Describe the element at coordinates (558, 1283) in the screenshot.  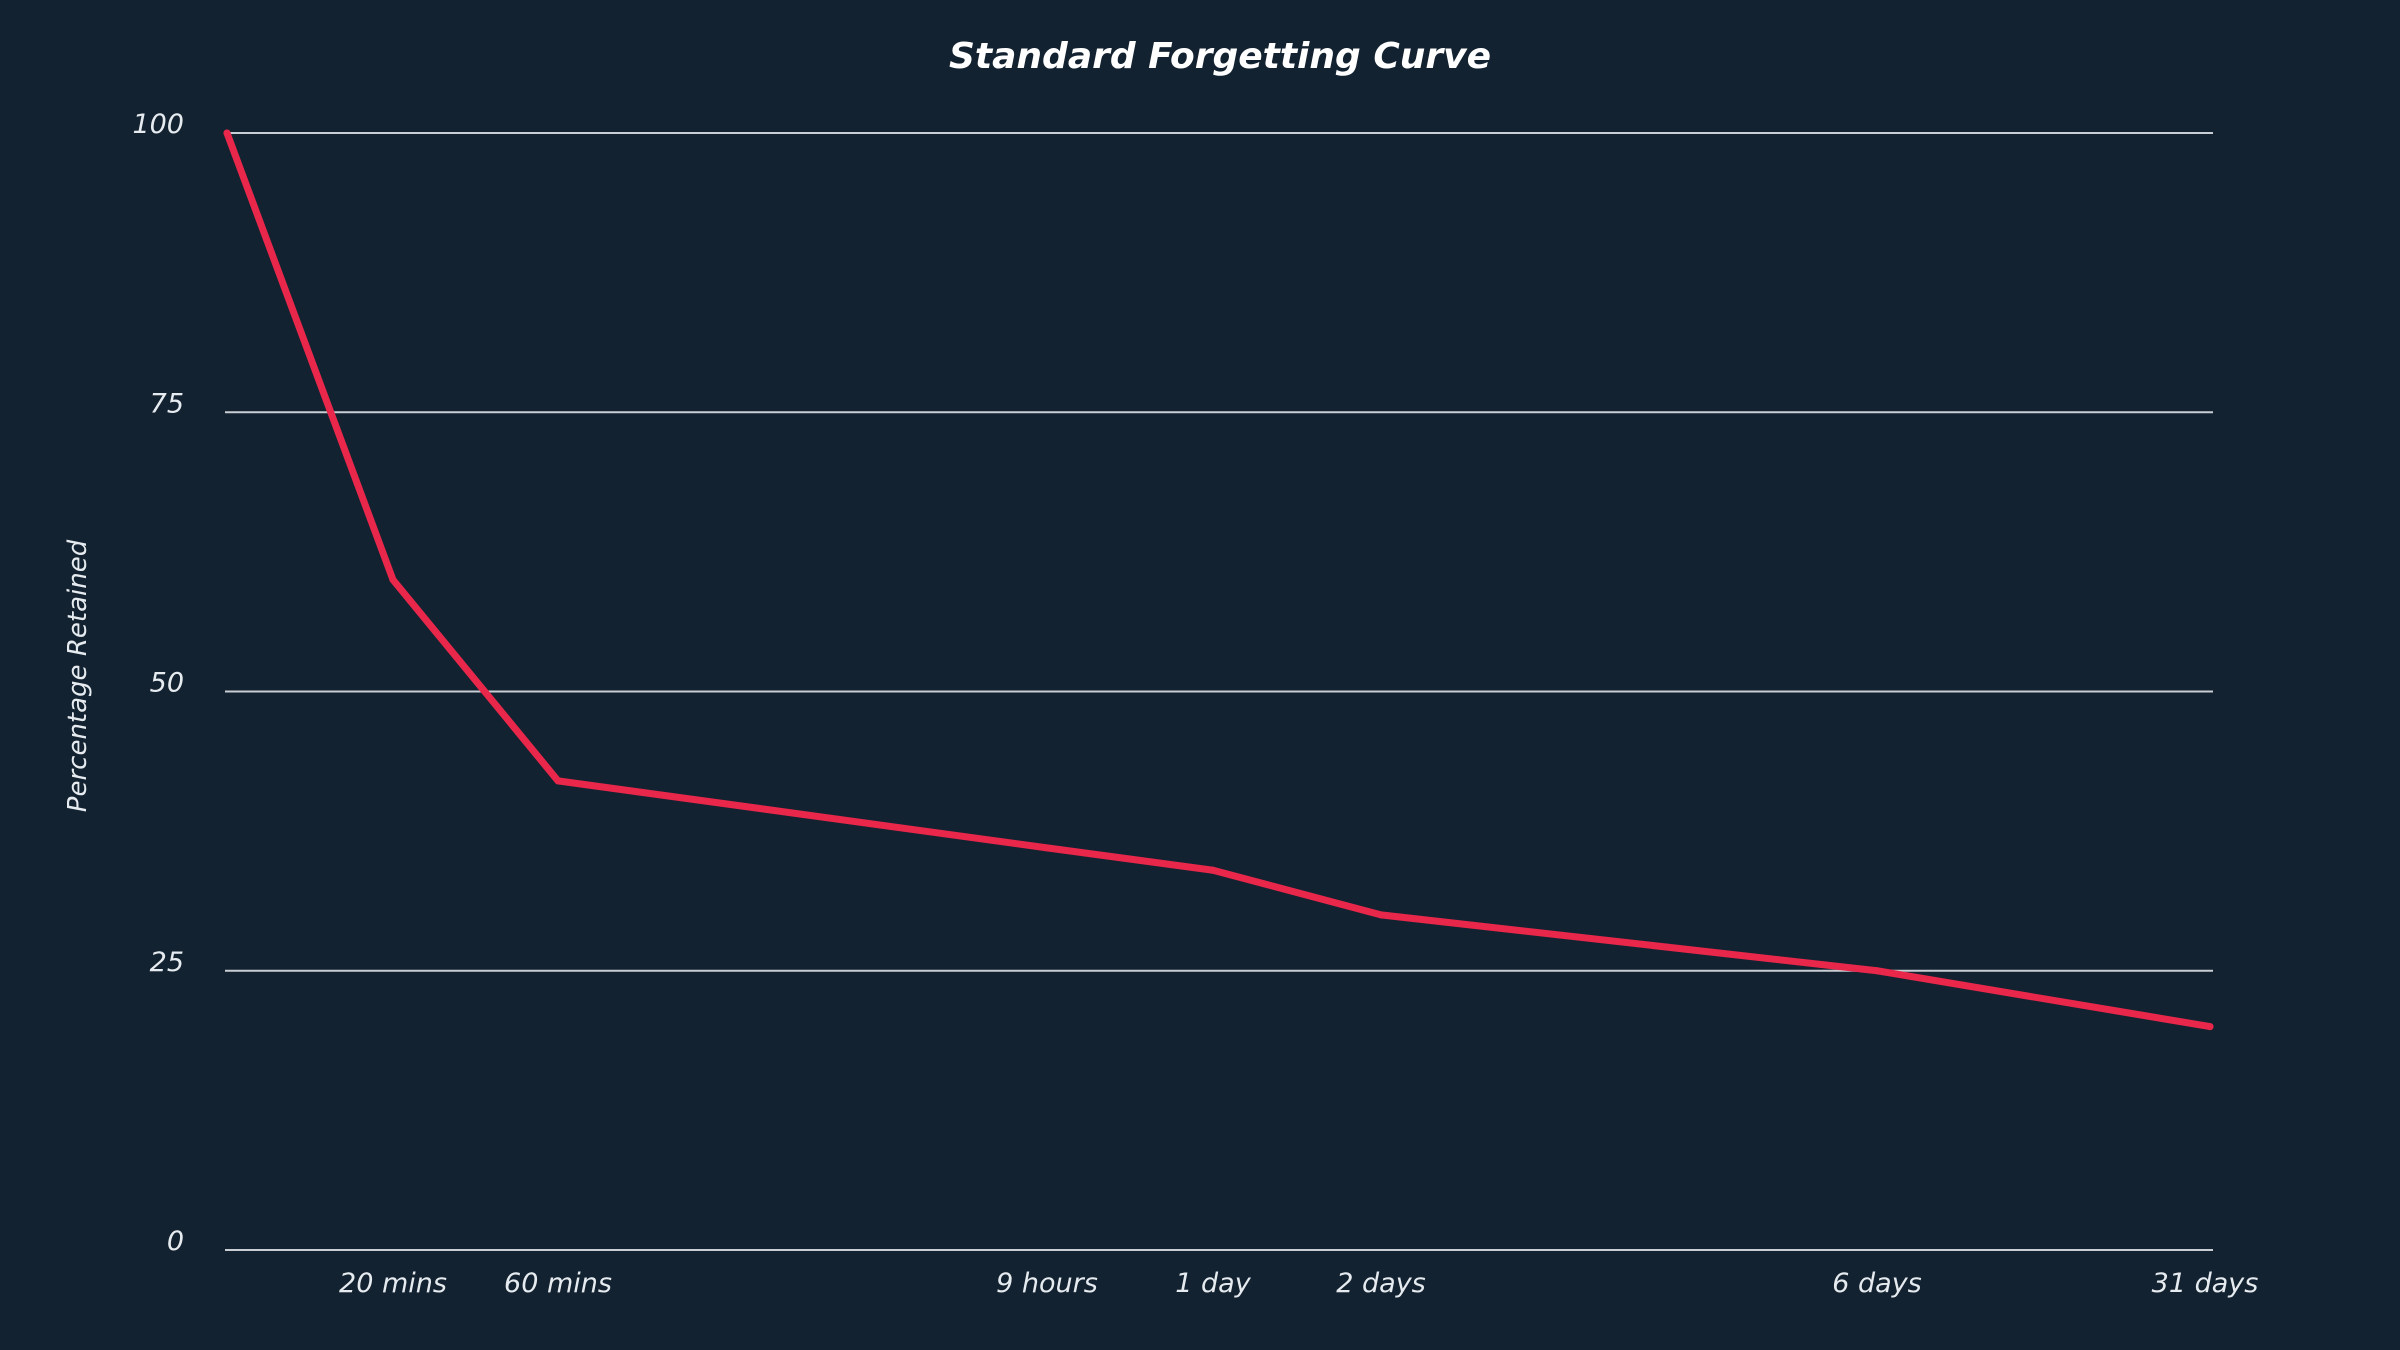
I see `x-tick-label: 60 mins` at that location.